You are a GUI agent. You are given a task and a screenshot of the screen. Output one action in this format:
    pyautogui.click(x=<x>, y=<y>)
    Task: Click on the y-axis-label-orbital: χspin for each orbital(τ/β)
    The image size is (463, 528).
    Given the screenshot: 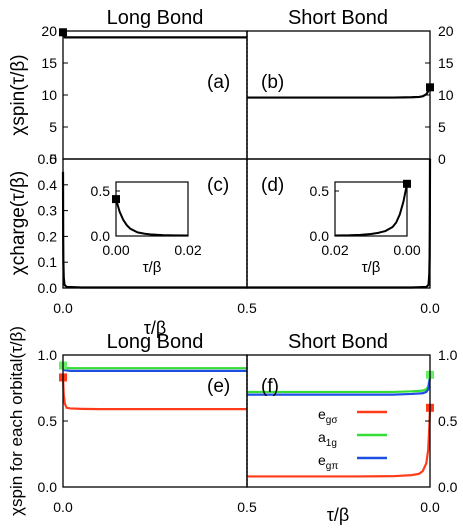 What is the action you would take?
    pyautogui.click(x=16, y=421)
    